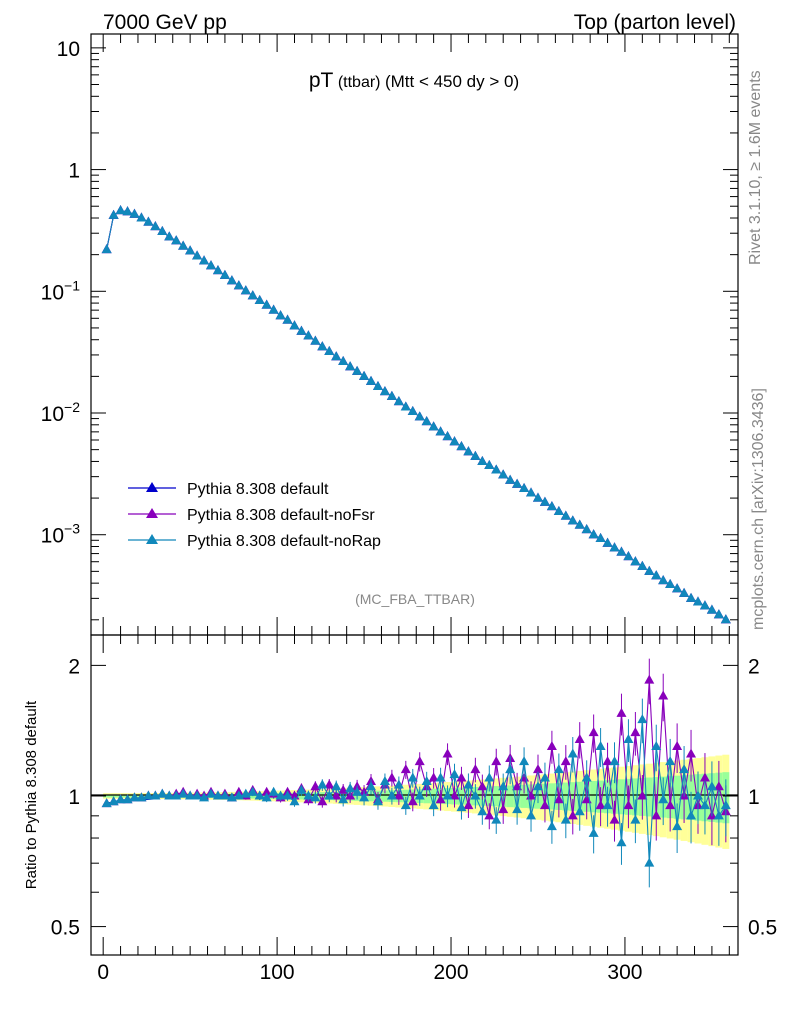 This screenshot has height=1024, width=786. What do you see at coordinates (755, 167) in the screenshot?
I see `rivet-label: Rivet 3.1.10, ≥ 1.6M events` at bounding box center [755, 167].